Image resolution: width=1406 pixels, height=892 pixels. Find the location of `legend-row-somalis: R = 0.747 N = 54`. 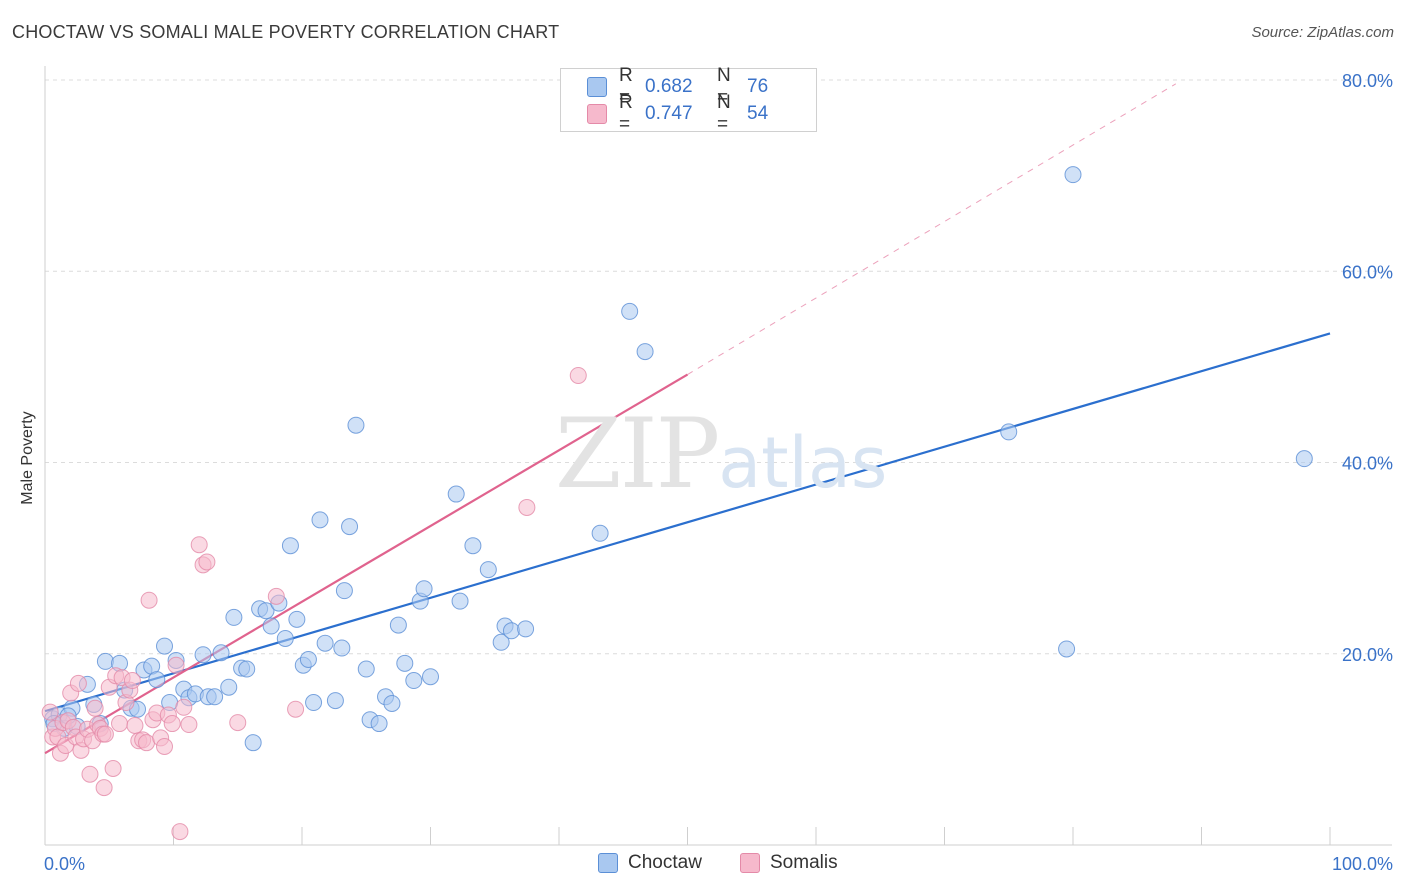

legend-row-somalis: R = 0.747 N = 54 is located at coordinates (678, 113).